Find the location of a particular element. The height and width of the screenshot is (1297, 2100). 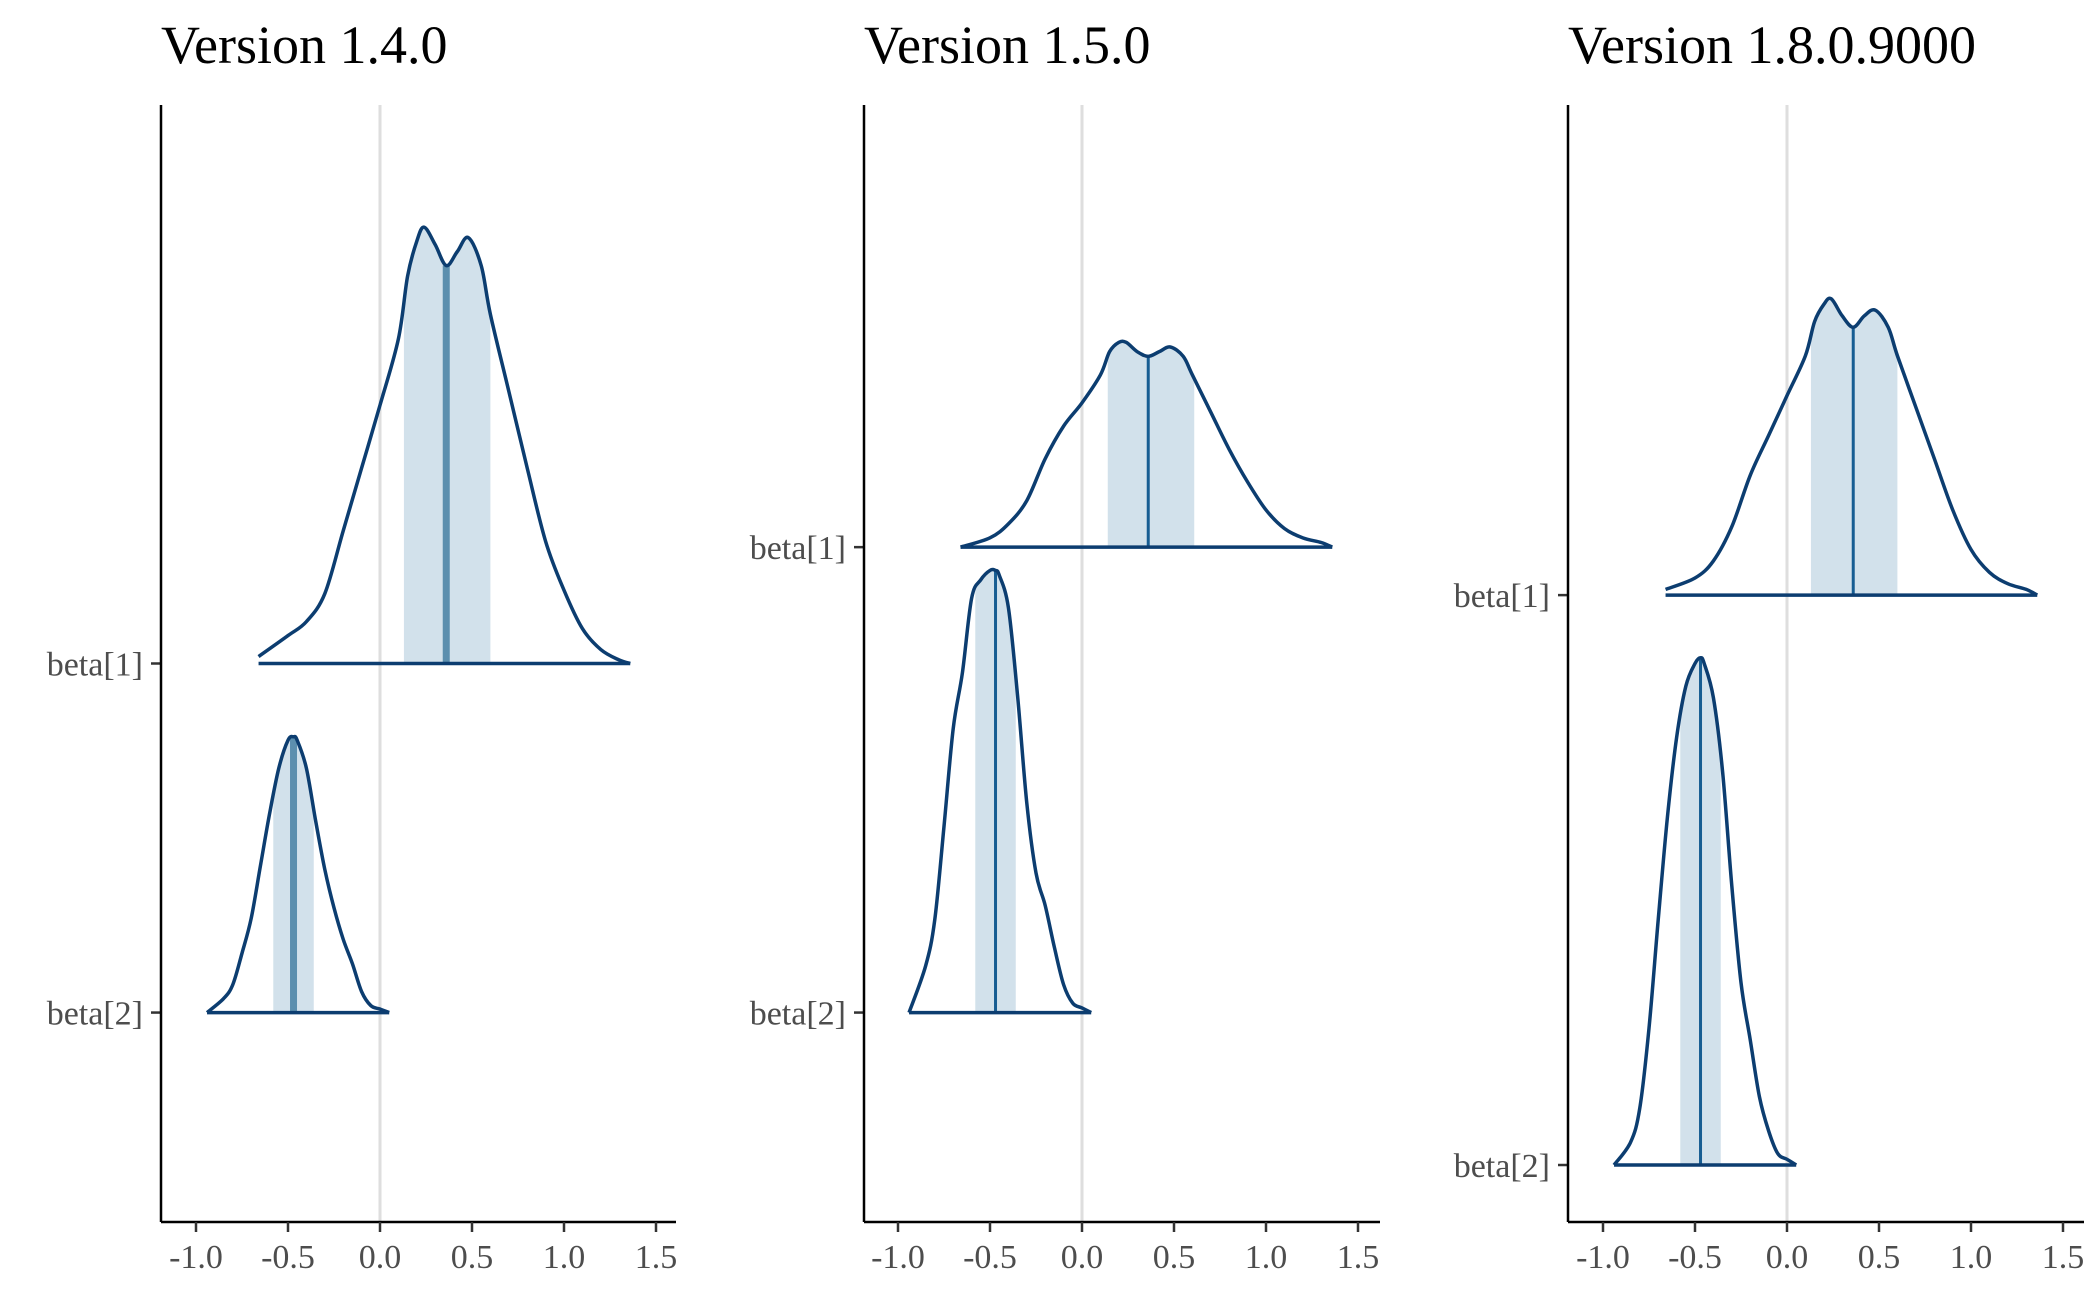

panel-title: Version 1.8.0.9000 is located at coordinates (1772, 45).